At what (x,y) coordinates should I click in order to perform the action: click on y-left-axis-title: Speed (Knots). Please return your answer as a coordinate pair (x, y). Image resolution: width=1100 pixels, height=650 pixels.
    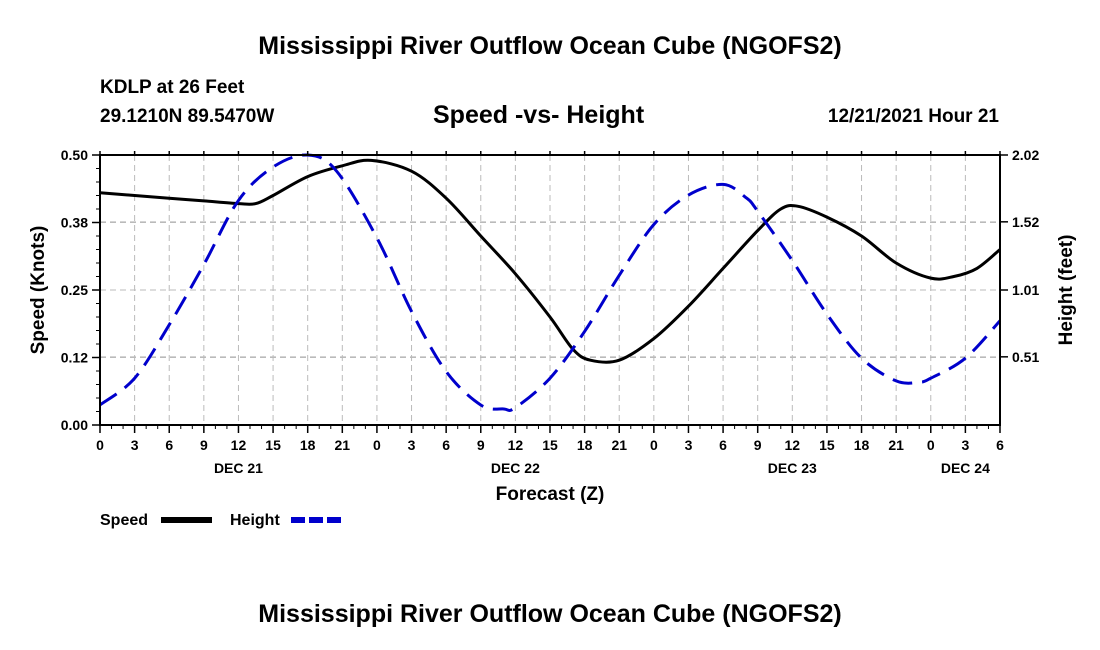
    Looking at the image, I should click on (38, 290).